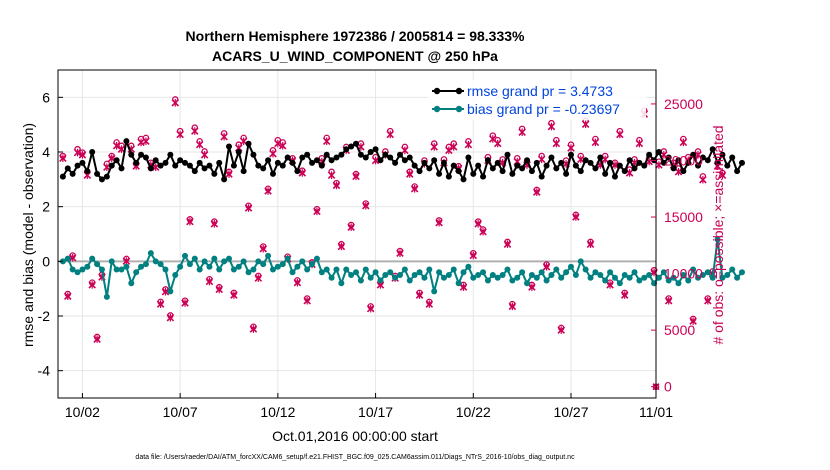 This screenshot has height=470, width=830. What do you see at coordinates (46, 152) in the screenshot?
I see `left-tick-label: 4` at bounding box center [46, 152].